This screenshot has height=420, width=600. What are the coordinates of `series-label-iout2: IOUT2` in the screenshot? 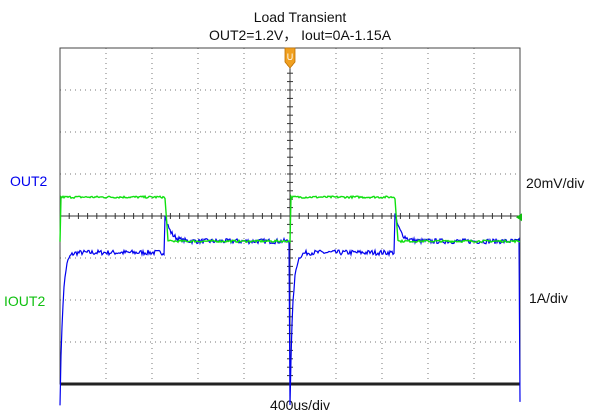 It's located at (25, 301).